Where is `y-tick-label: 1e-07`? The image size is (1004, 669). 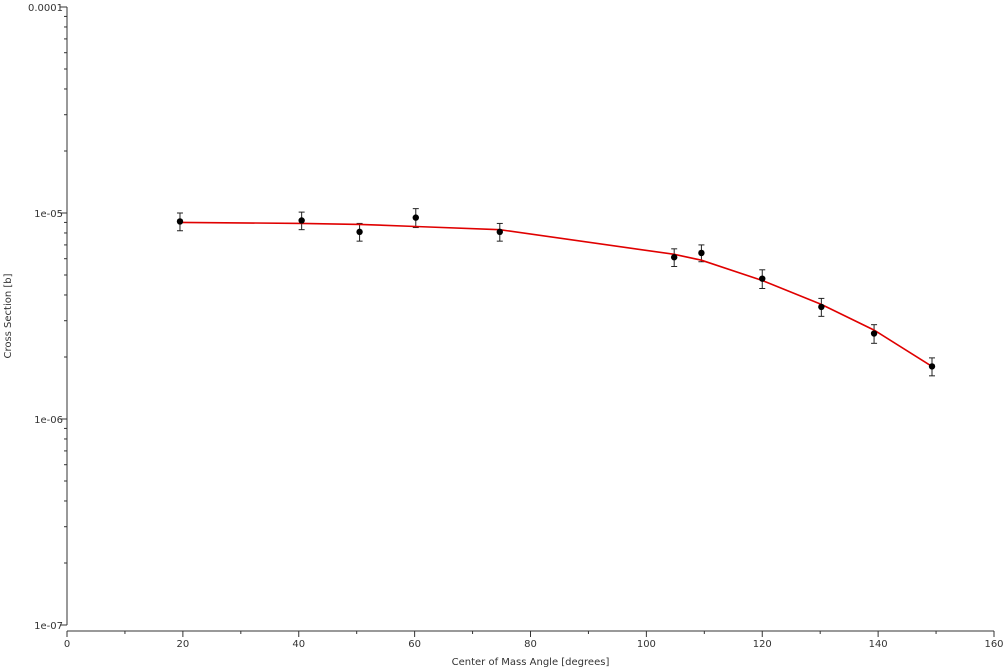 y-tick-label: 1e-07 is located at coordinates (48, 626).